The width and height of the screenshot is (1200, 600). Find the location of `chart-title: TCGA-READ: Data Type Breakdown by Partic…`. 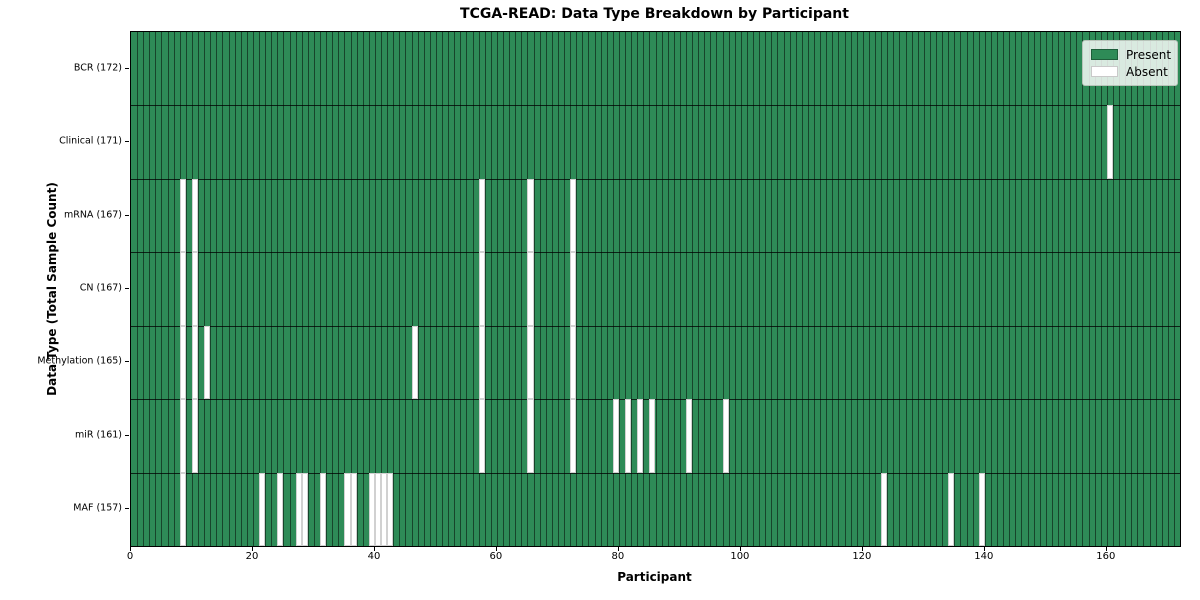

chart-title: TCGA-READ: Data Type Breakdown by Partic… is located at coordinates (654, 14).